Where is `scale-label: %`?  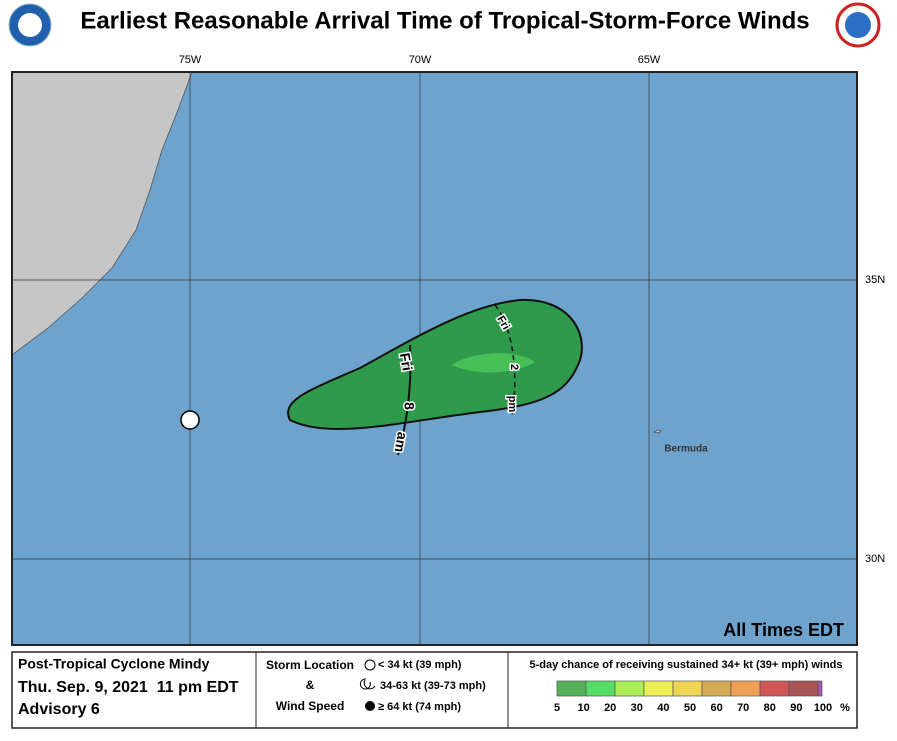
scale-label: % is located at coordinates (845, 708).